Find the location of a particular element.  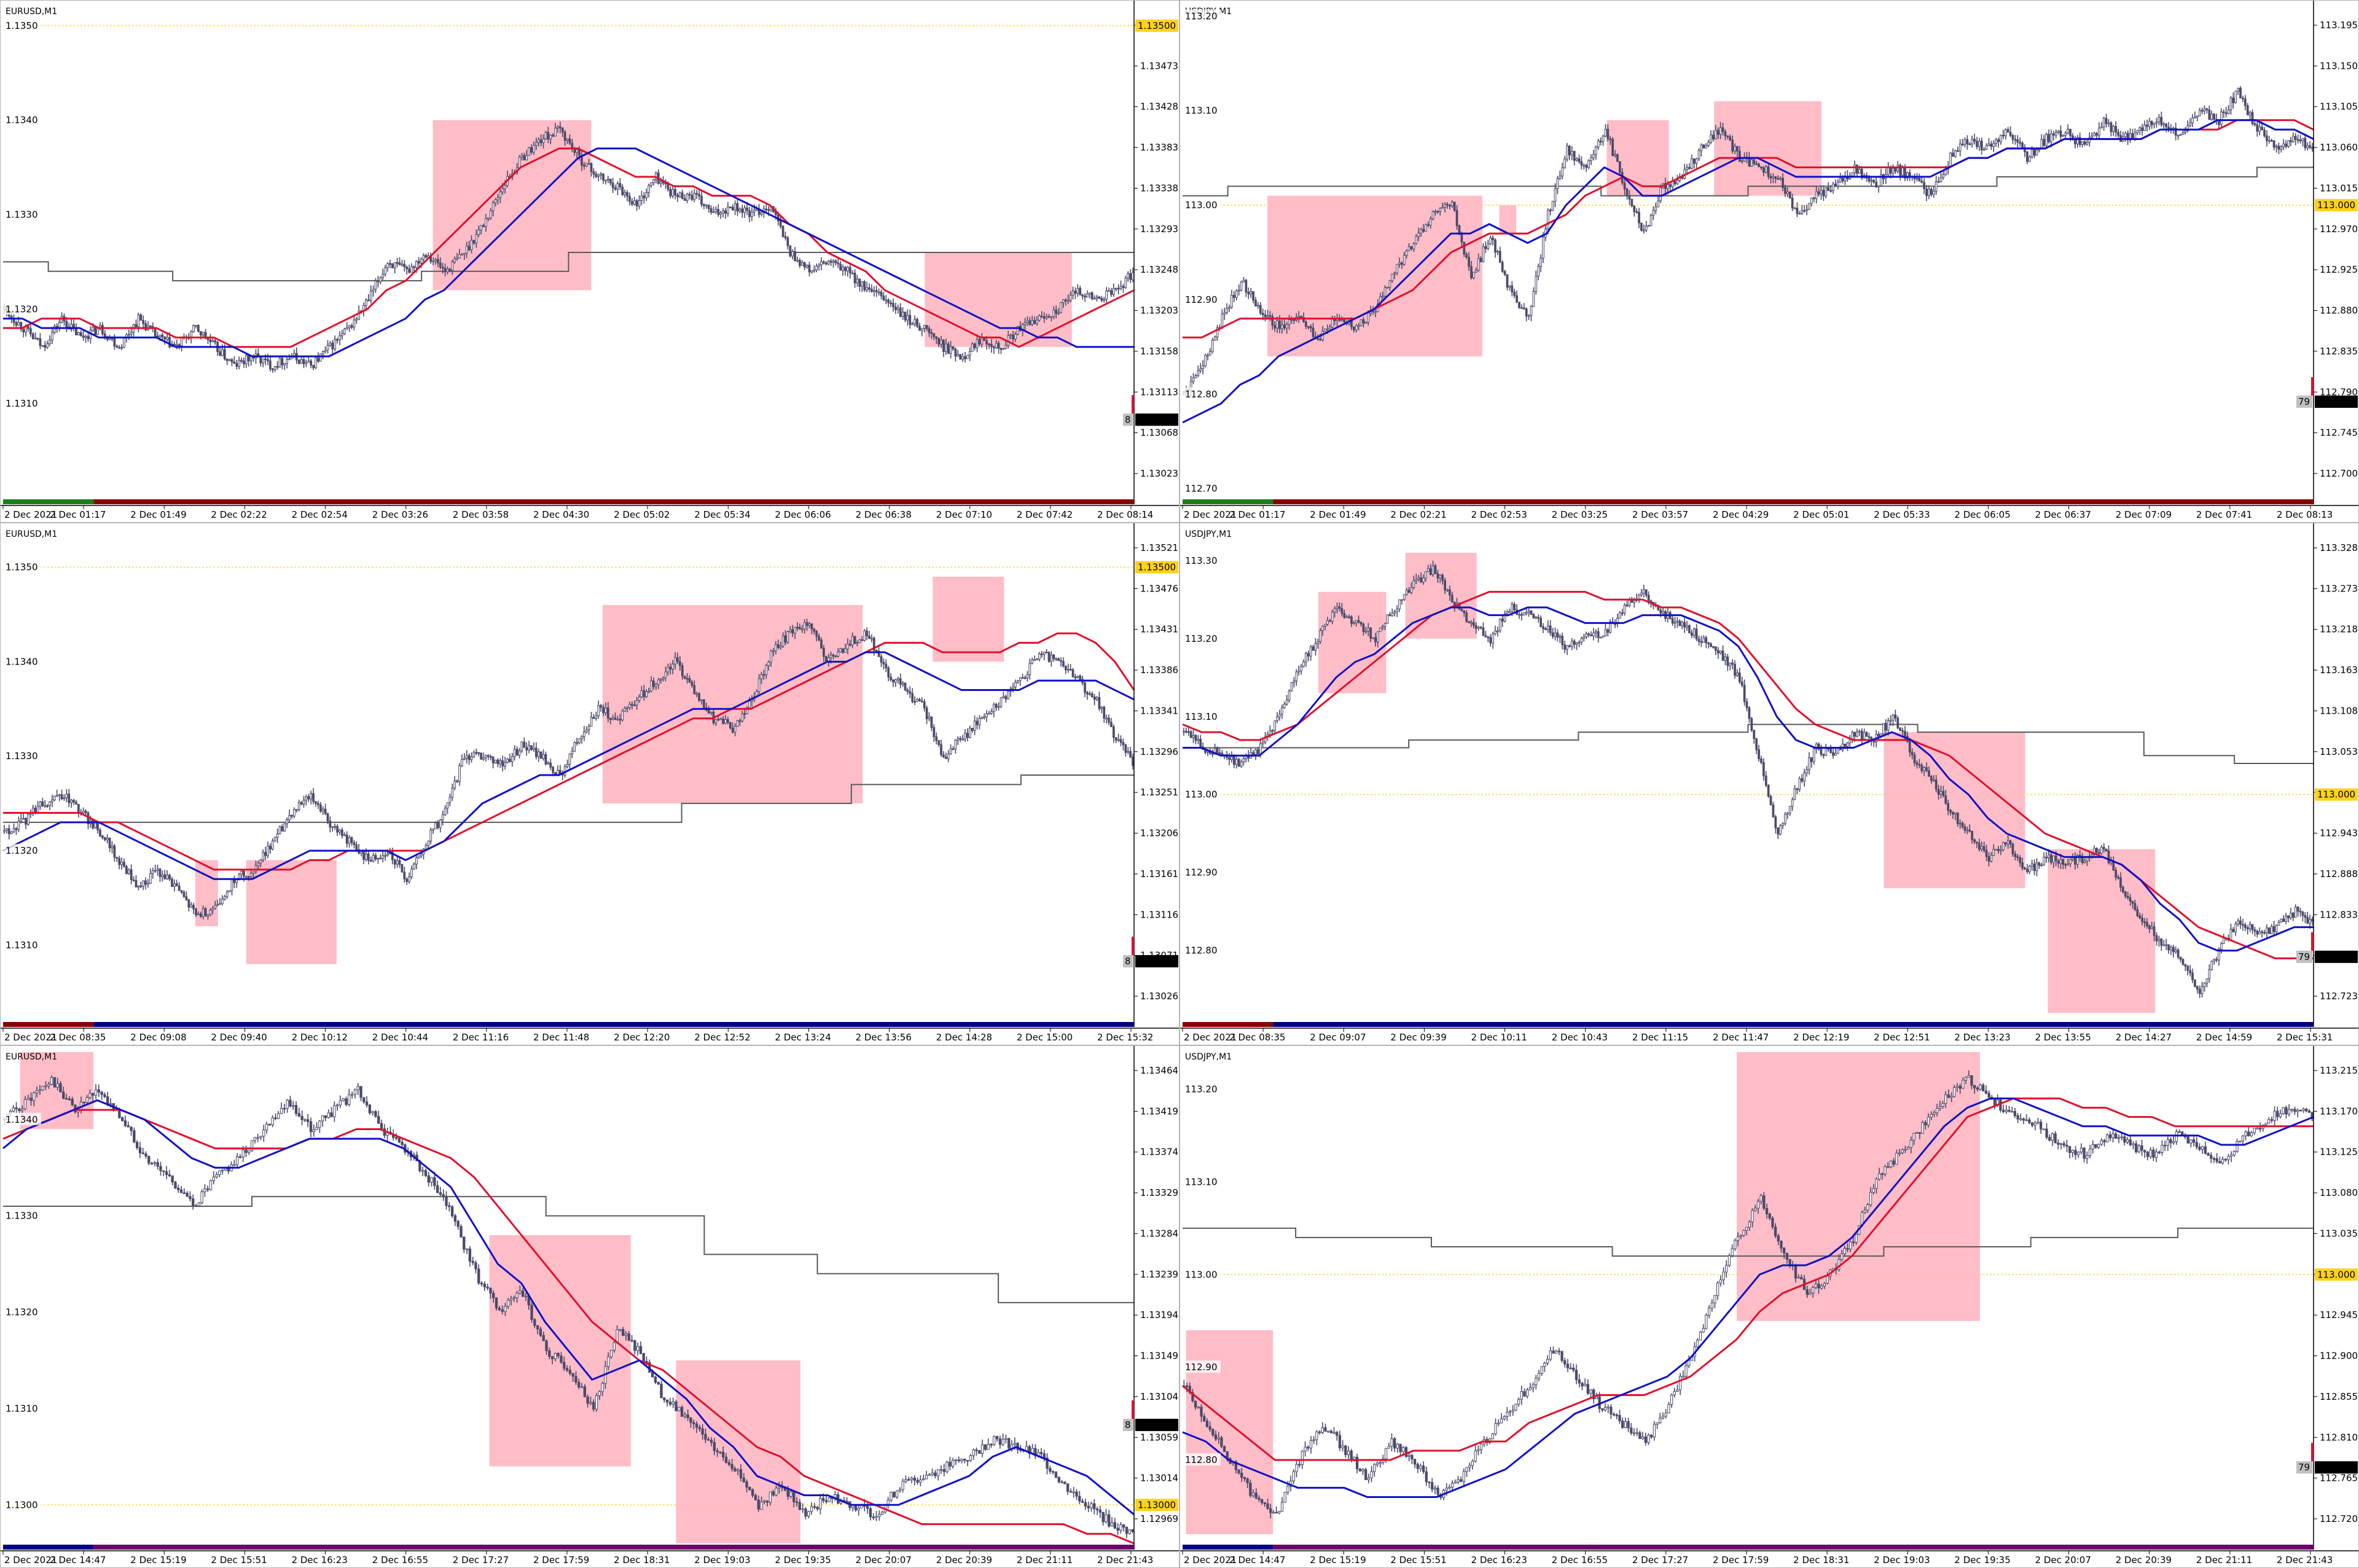

price-tick-label: 113.273 is located at coordinates (2339, 588).